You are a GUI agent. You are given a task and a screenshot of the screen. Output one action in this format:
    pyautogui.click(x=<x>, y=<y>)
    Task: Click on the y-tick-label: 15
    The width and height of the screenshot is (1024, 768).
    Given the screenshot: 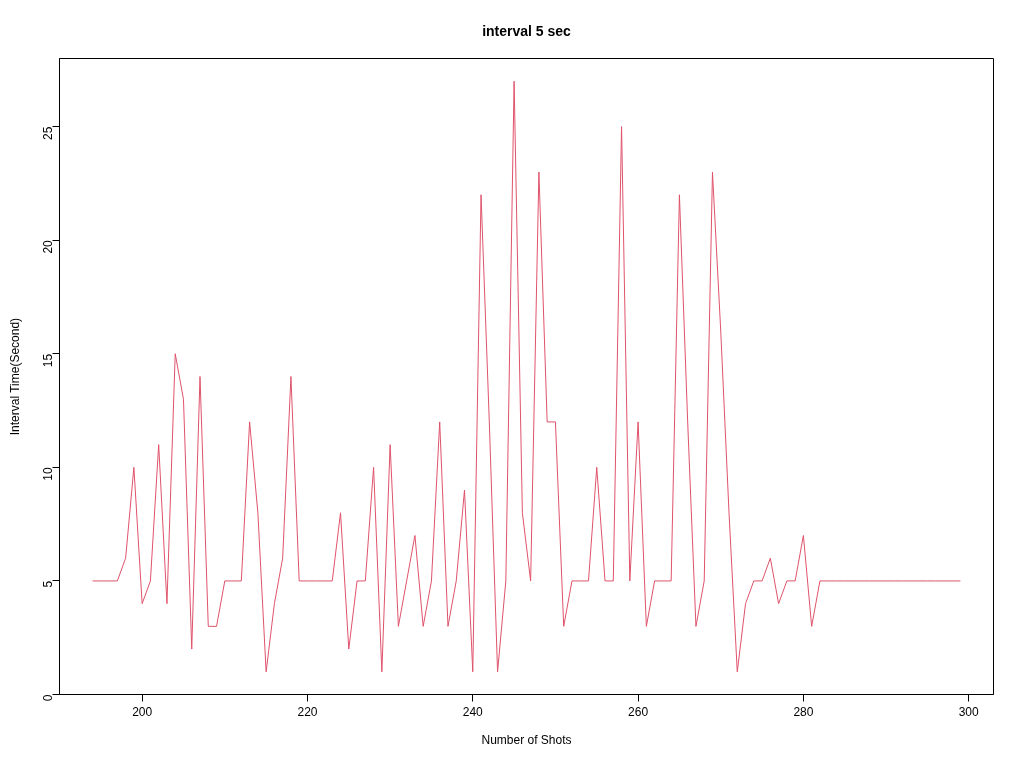 What is the action you would take?
    pyautogui.click(x=48, y=360)
    